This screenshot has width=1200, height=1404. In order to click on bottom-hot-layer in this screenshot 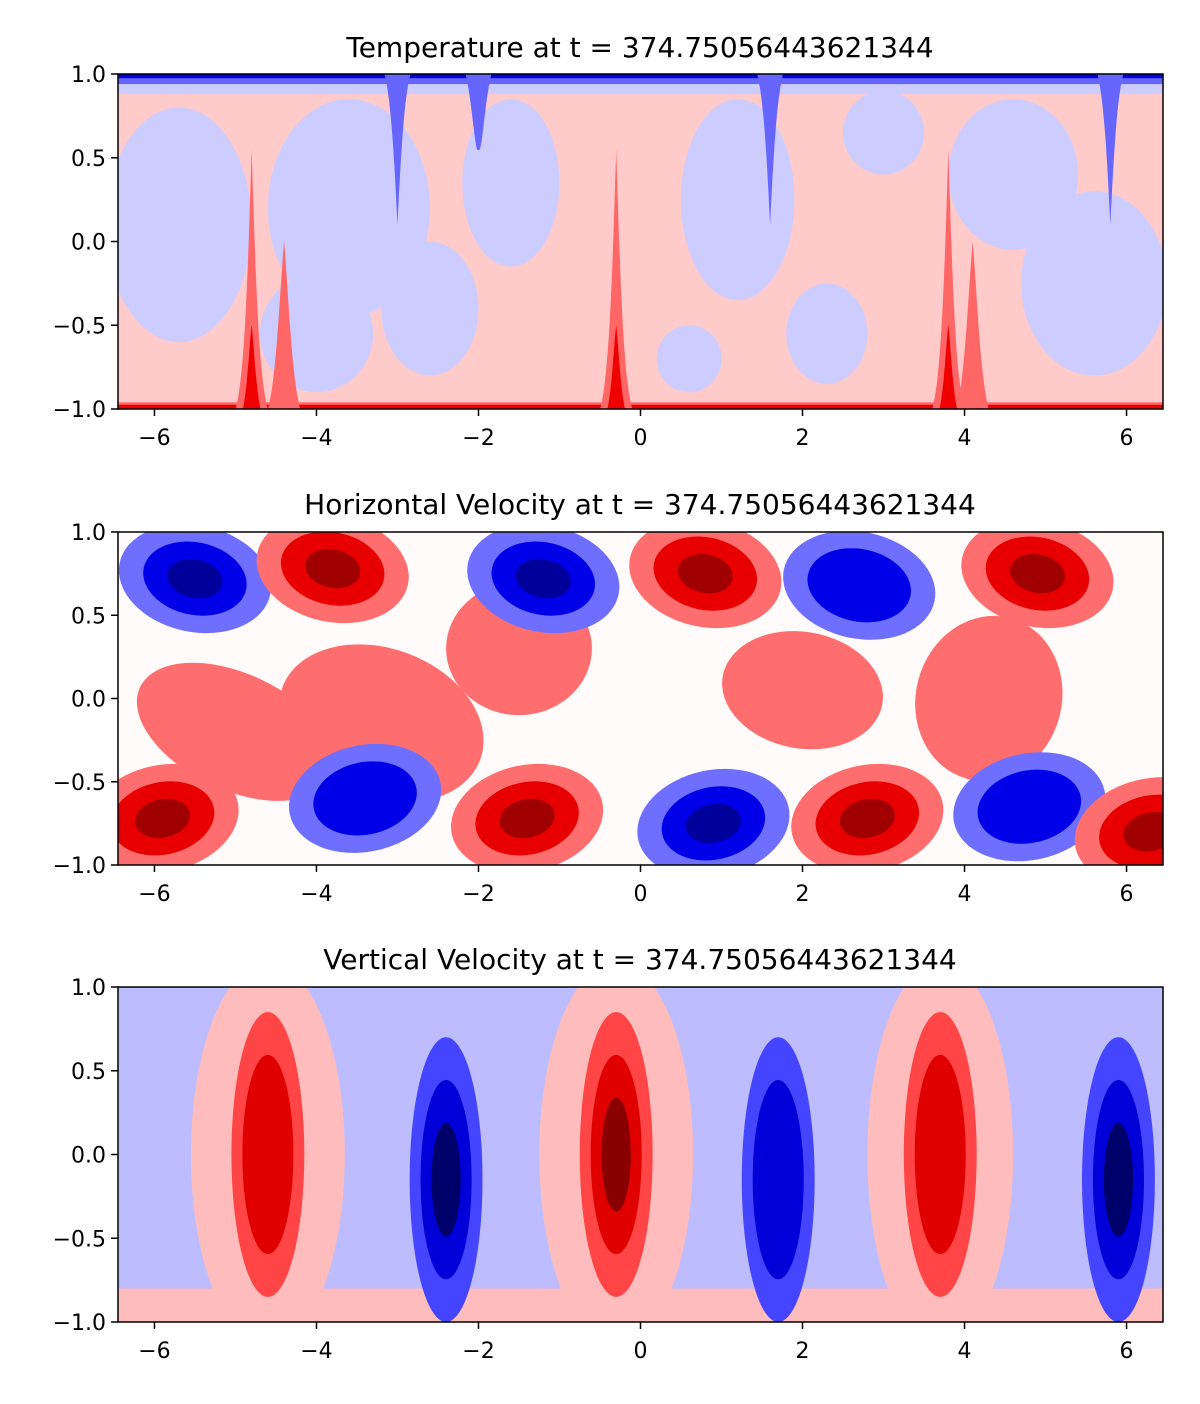, I will do `click(640, 406)`.